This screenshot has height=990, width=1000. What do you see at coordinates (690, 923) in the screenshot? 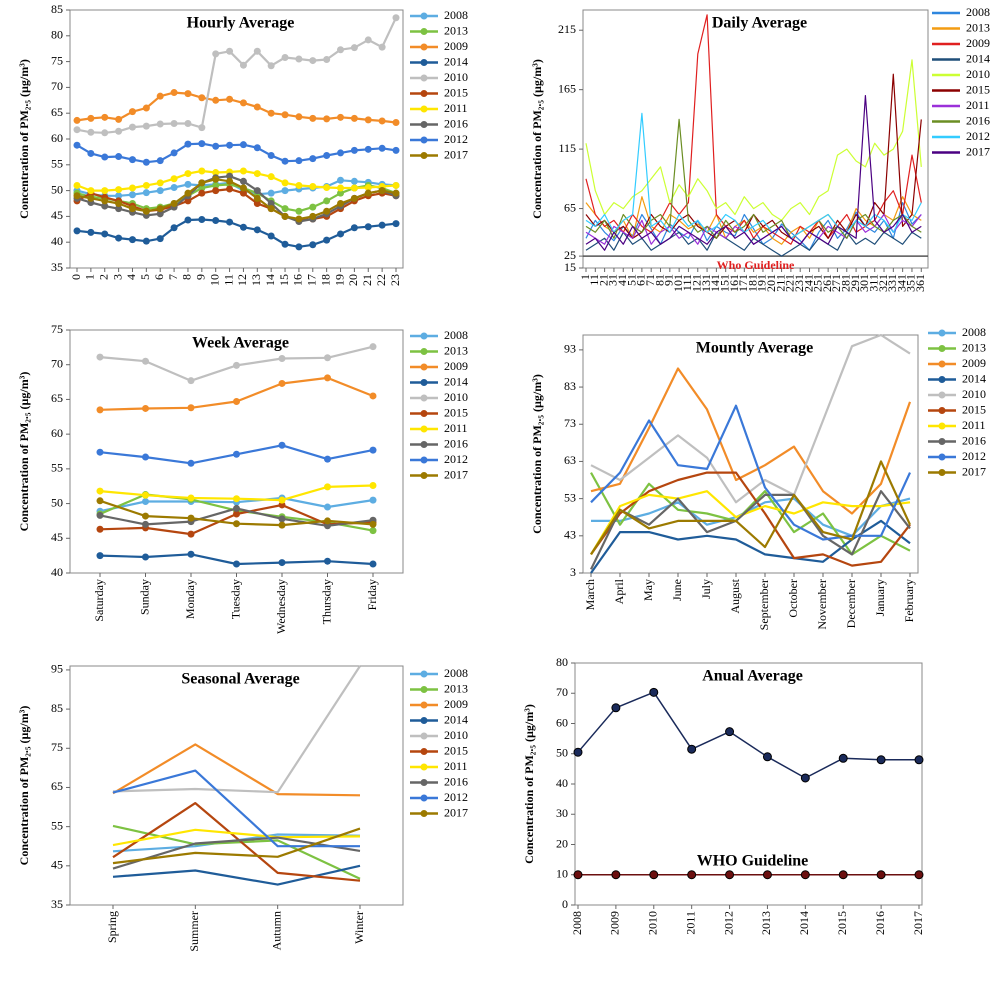
I see `x-tick-label: 2011` at bounding box center [690, 923].